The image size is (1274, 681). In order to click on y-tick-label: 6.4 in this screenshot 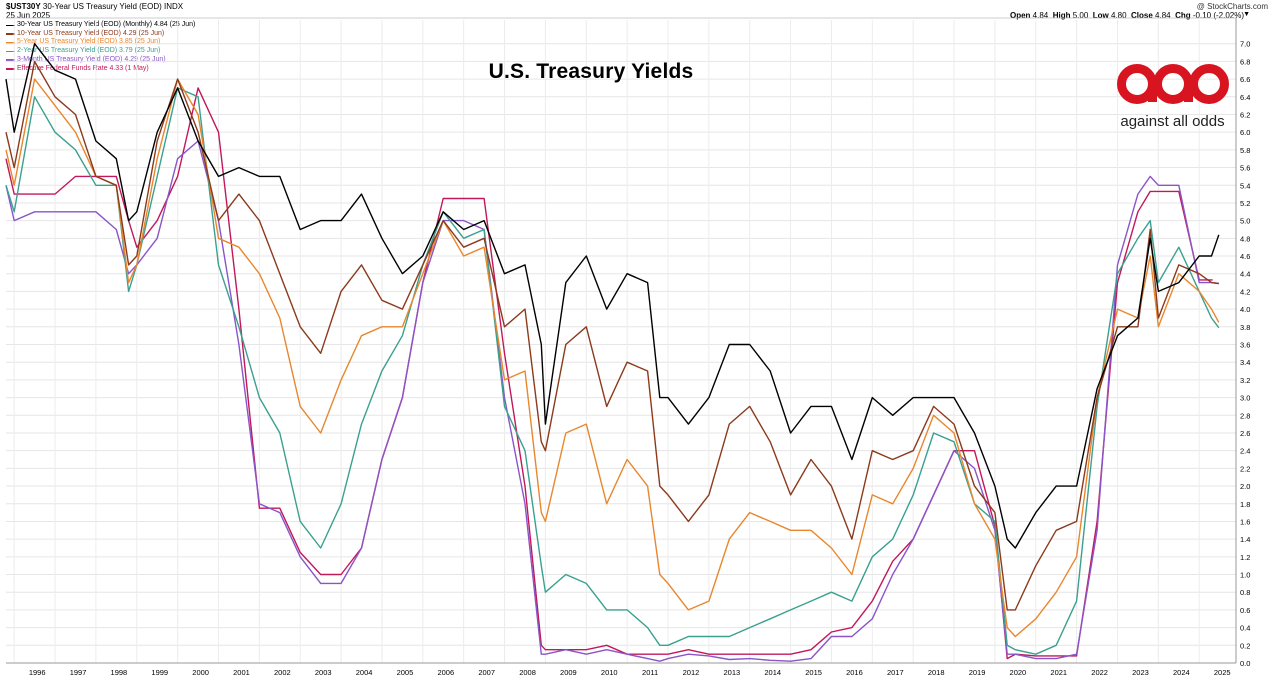, I will do `click(1245, 97)`.